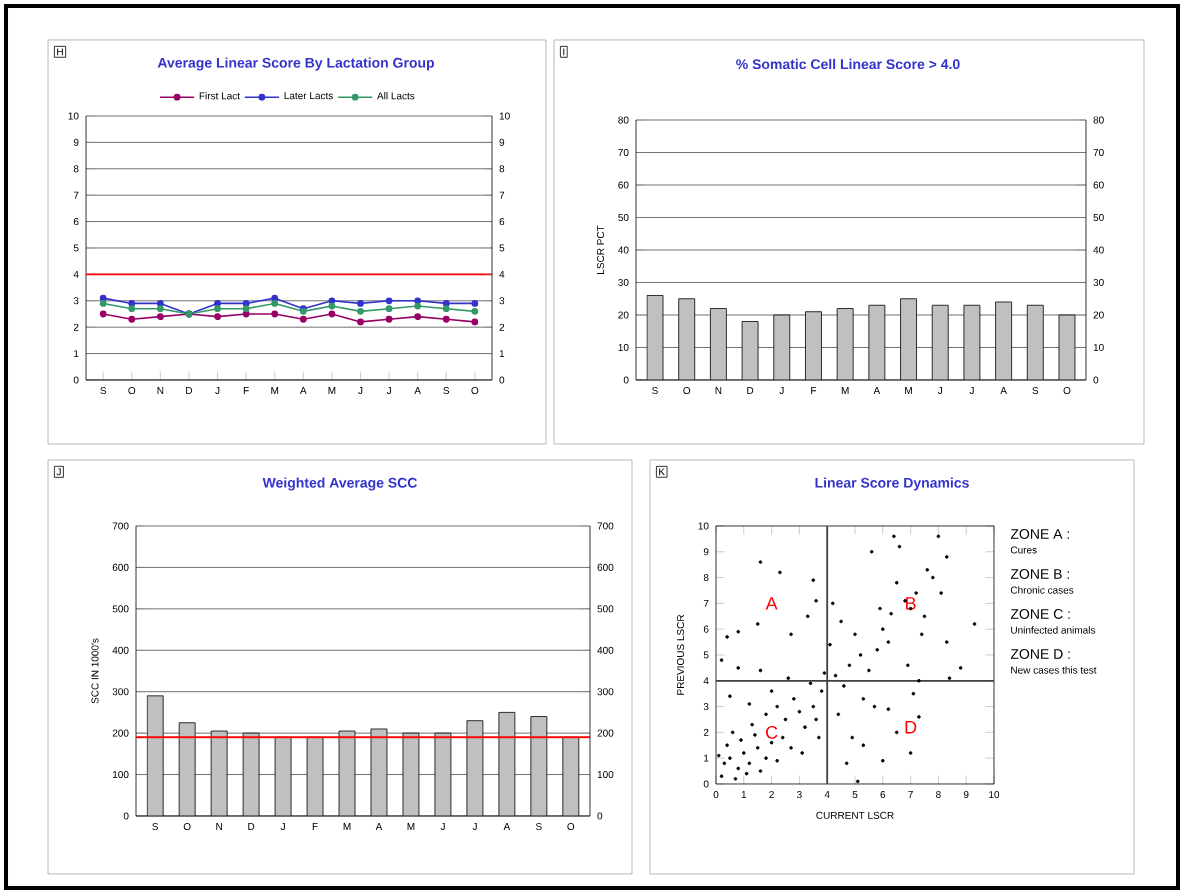 The height and width of the screenshot is (894, 1184). What do you see at coordinates (911, 727) in the screenshot?
I see `annotation: D` at bounding box center [911, 727].